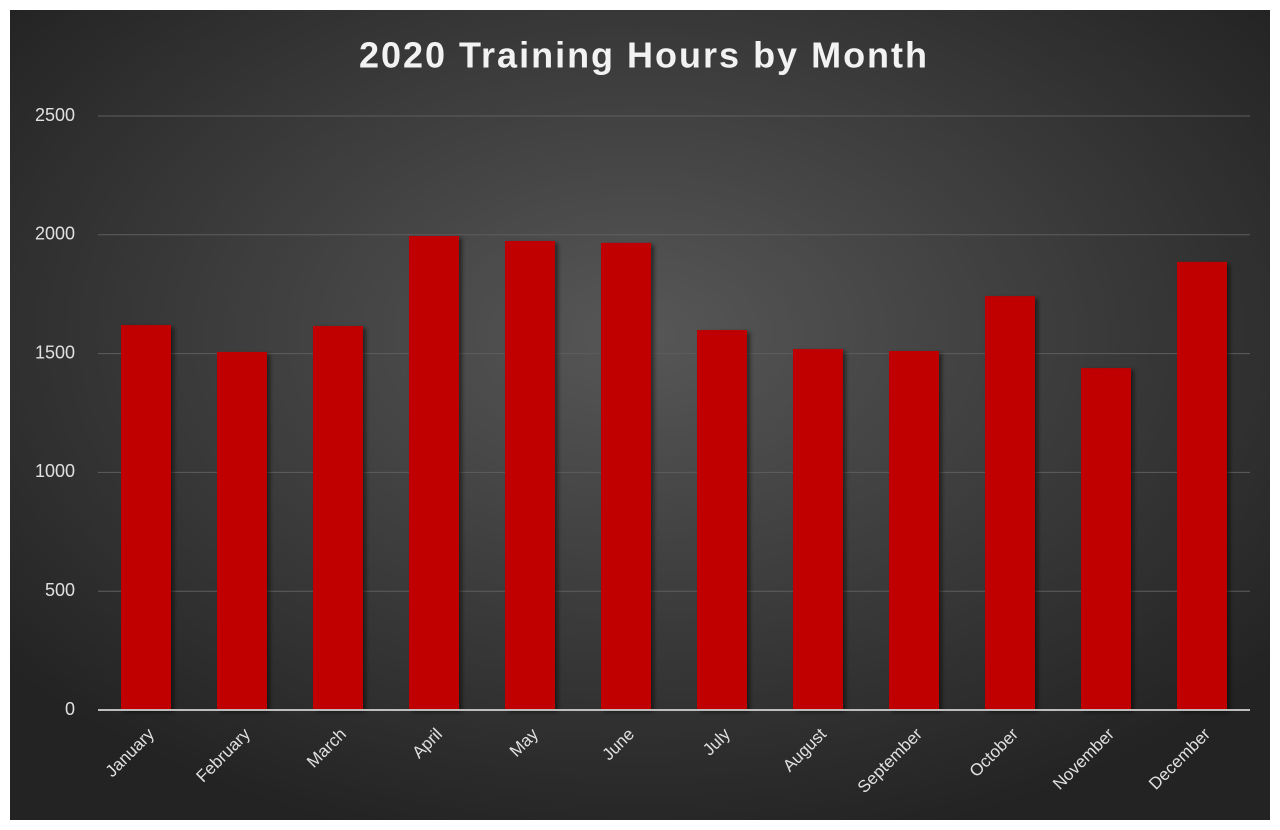 Image resolution: width=1280 pixels, height=830 pixels. I want to click on y-tick-label: 1500, so click(55, 352).